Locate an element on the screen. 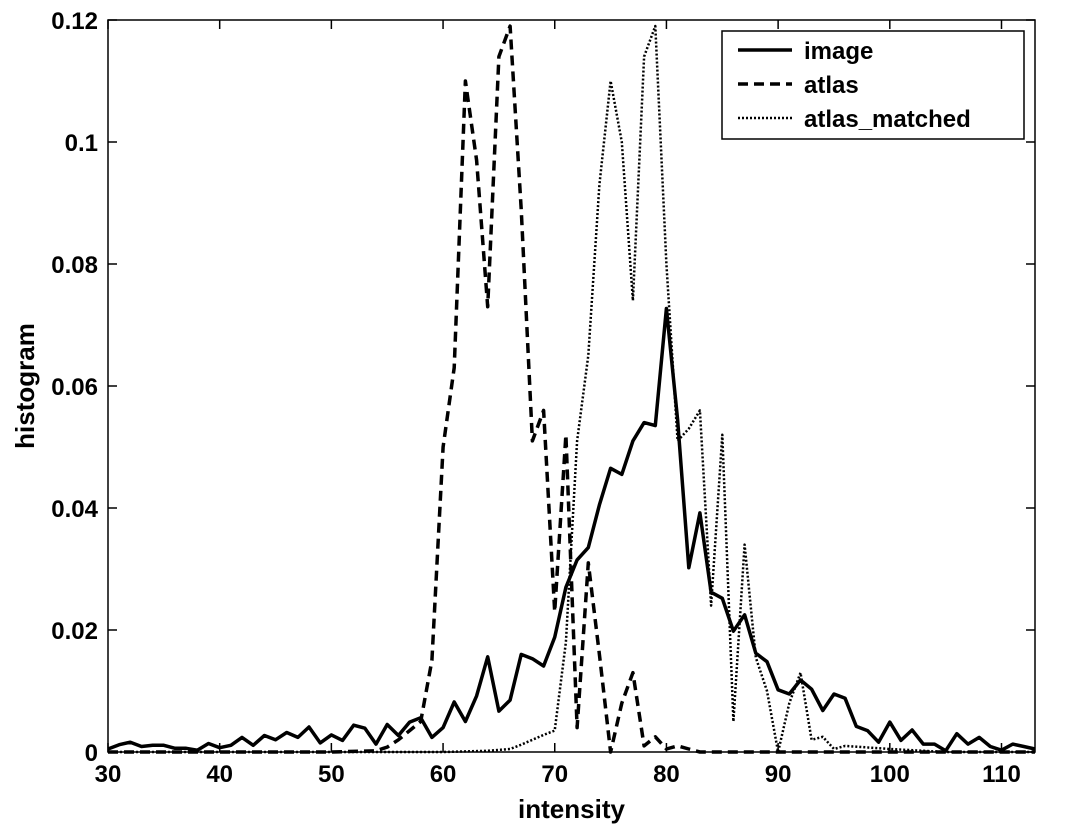 The height and width of the screenshot is (834, 1065). legend-label-atlas-matched: atlas_matched is located at coordinates (887, 119).